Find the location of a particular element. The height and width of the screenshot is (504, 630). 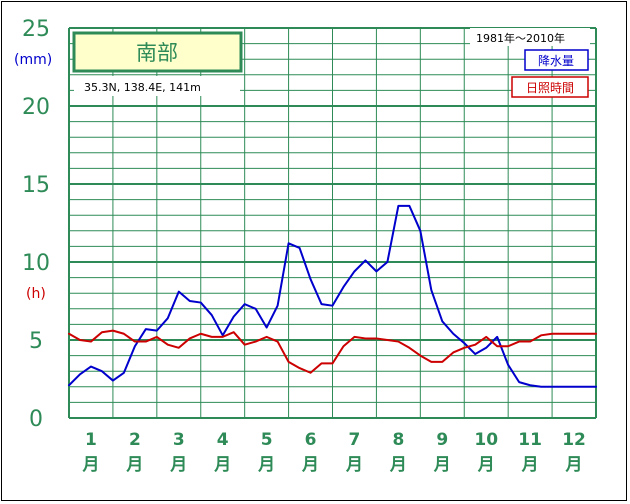

legend-sunshine-box is located at coordinates (550, 87).